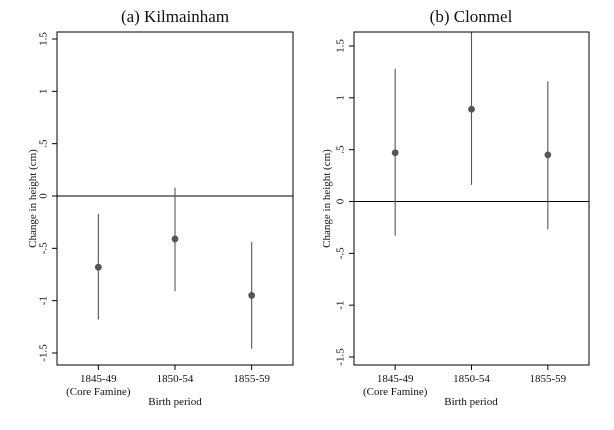 The height and width of the screenshot is (430, 614). Describe the element at coordinates (471, 16) in the screenshot. I see `panel-title: (b) Clonmel` at that location.